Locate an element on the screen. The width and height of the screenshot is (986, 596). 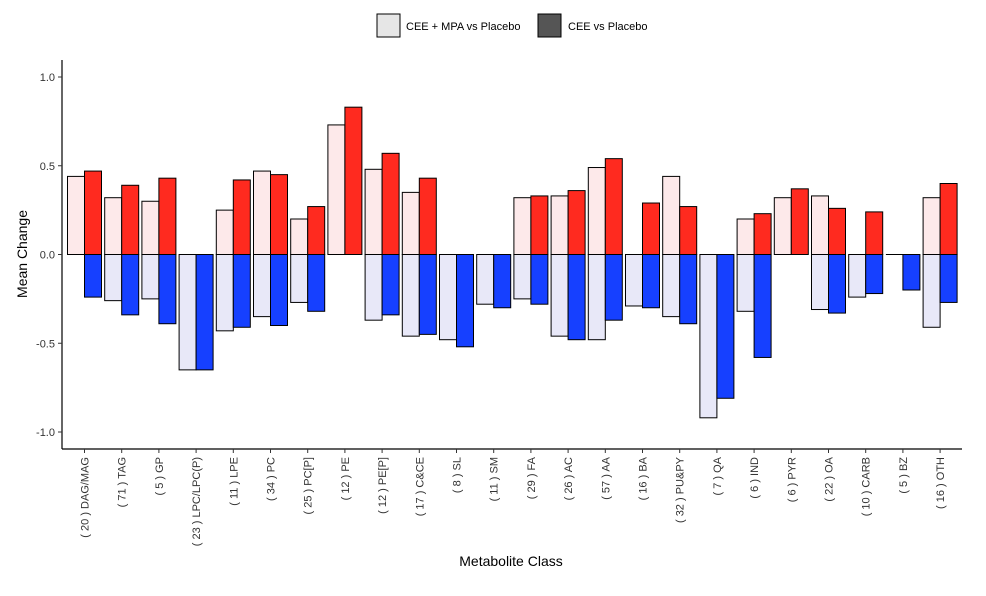
bar-cee-mpa-negative-11-sm is located at coordinates (485, 279).